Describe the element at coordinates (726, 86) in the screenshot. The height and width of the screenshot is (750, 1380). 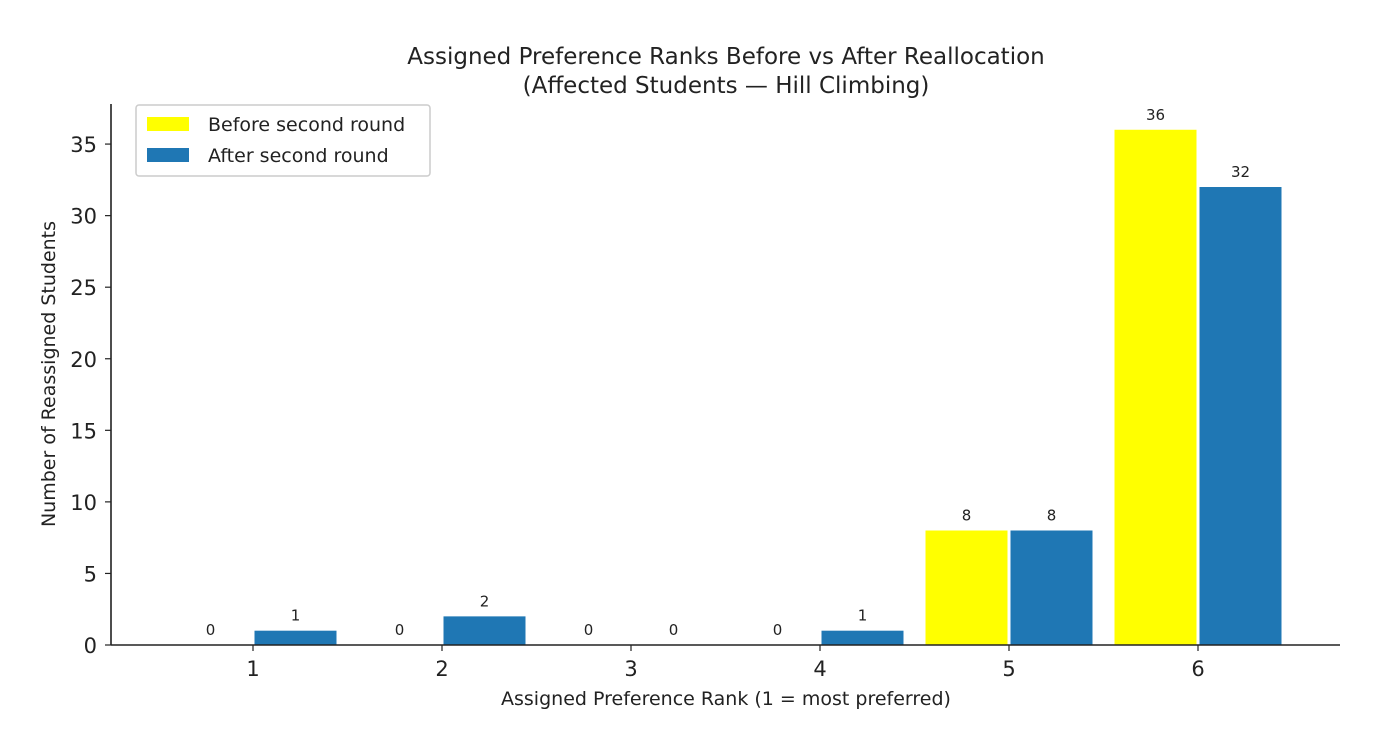
I see `chart-subtitle: (Affected Students — Hill Climbing)` at that location.